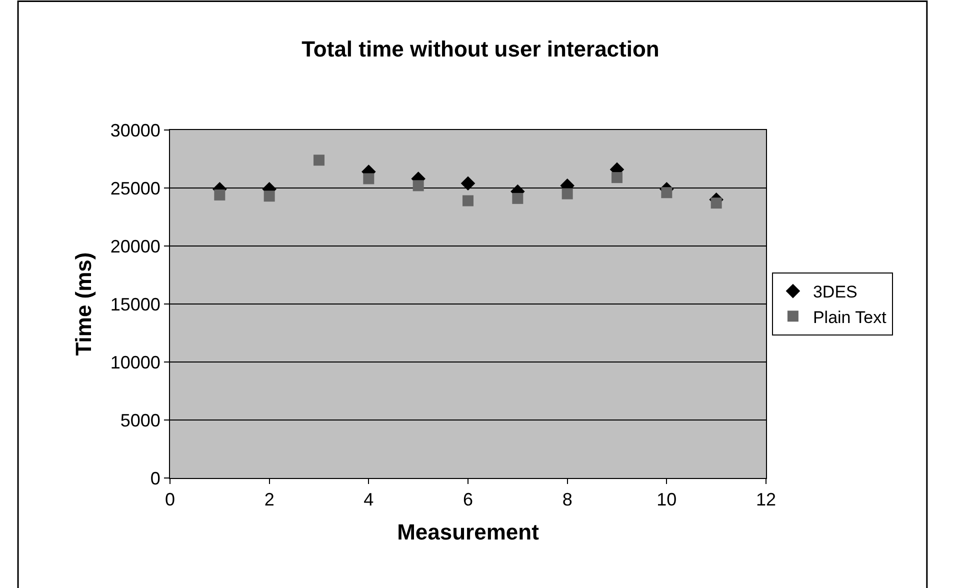 The image size is (961, 588). Describe the element at coordinates (135, 362) in the screenshot. I see `y-tick-label: 10000` at that location.